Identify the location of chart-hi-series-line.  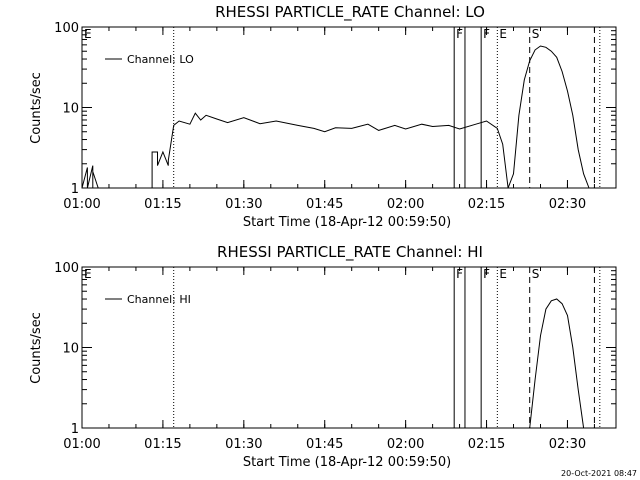
(557, 363).